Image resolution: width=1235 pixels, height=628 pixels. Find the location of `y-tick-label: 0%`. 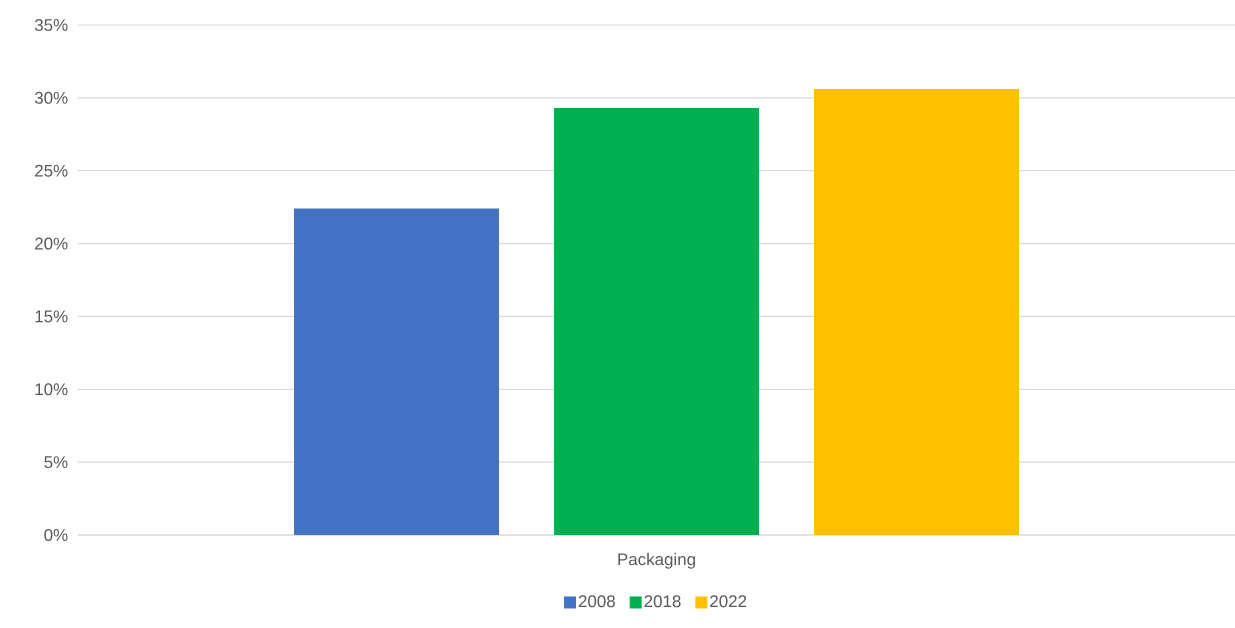

y-tick-label: 0% is located at coordinates (56, 535).